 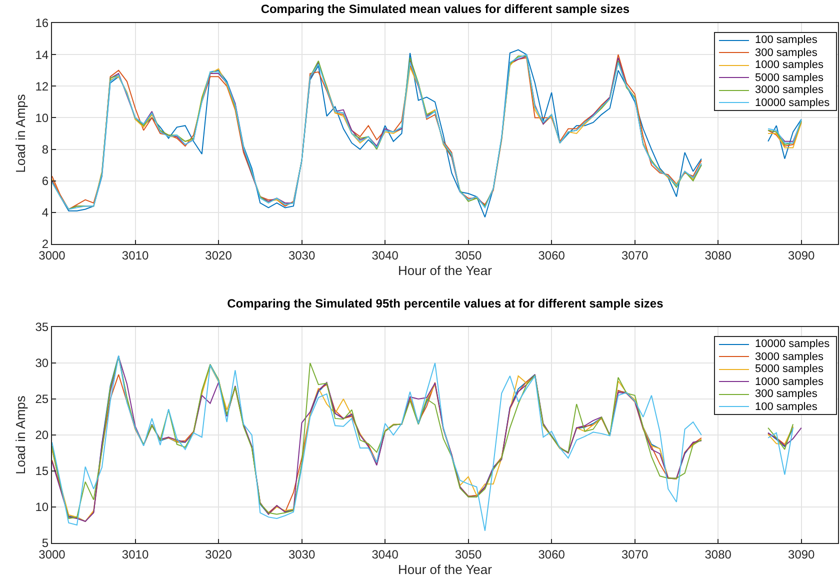 What do you see at coordinates (42, 23) in the screenshot?
I see `y-tick-label: 16` at bounding box center [42, 23].